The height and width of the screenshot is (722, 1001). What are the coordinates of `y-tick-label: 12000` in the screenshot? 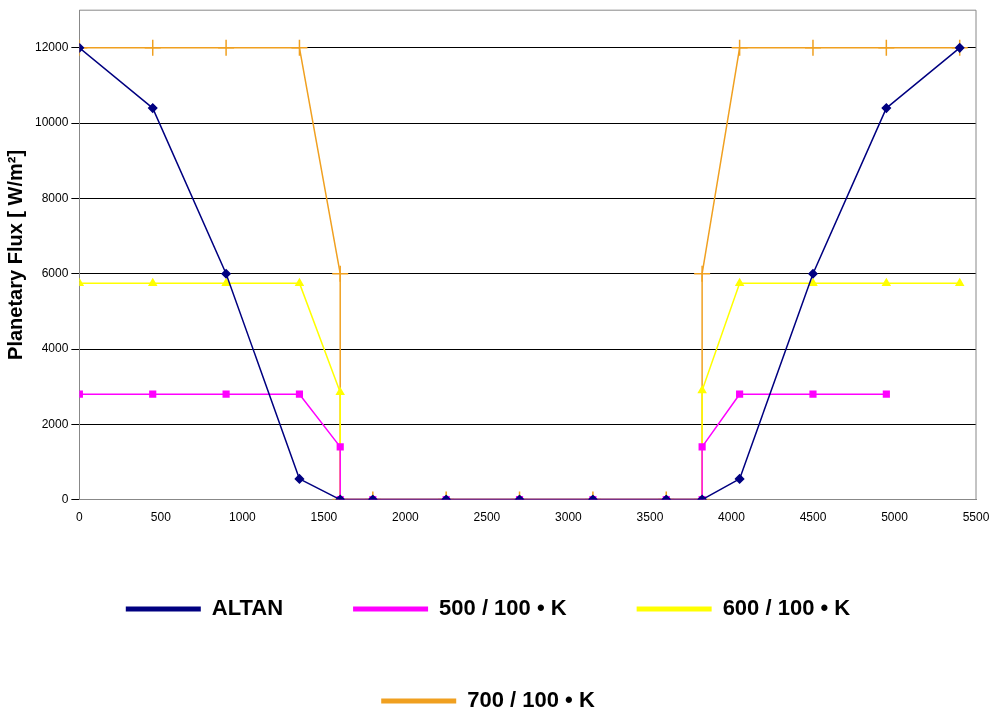 It's located at (51, 47).